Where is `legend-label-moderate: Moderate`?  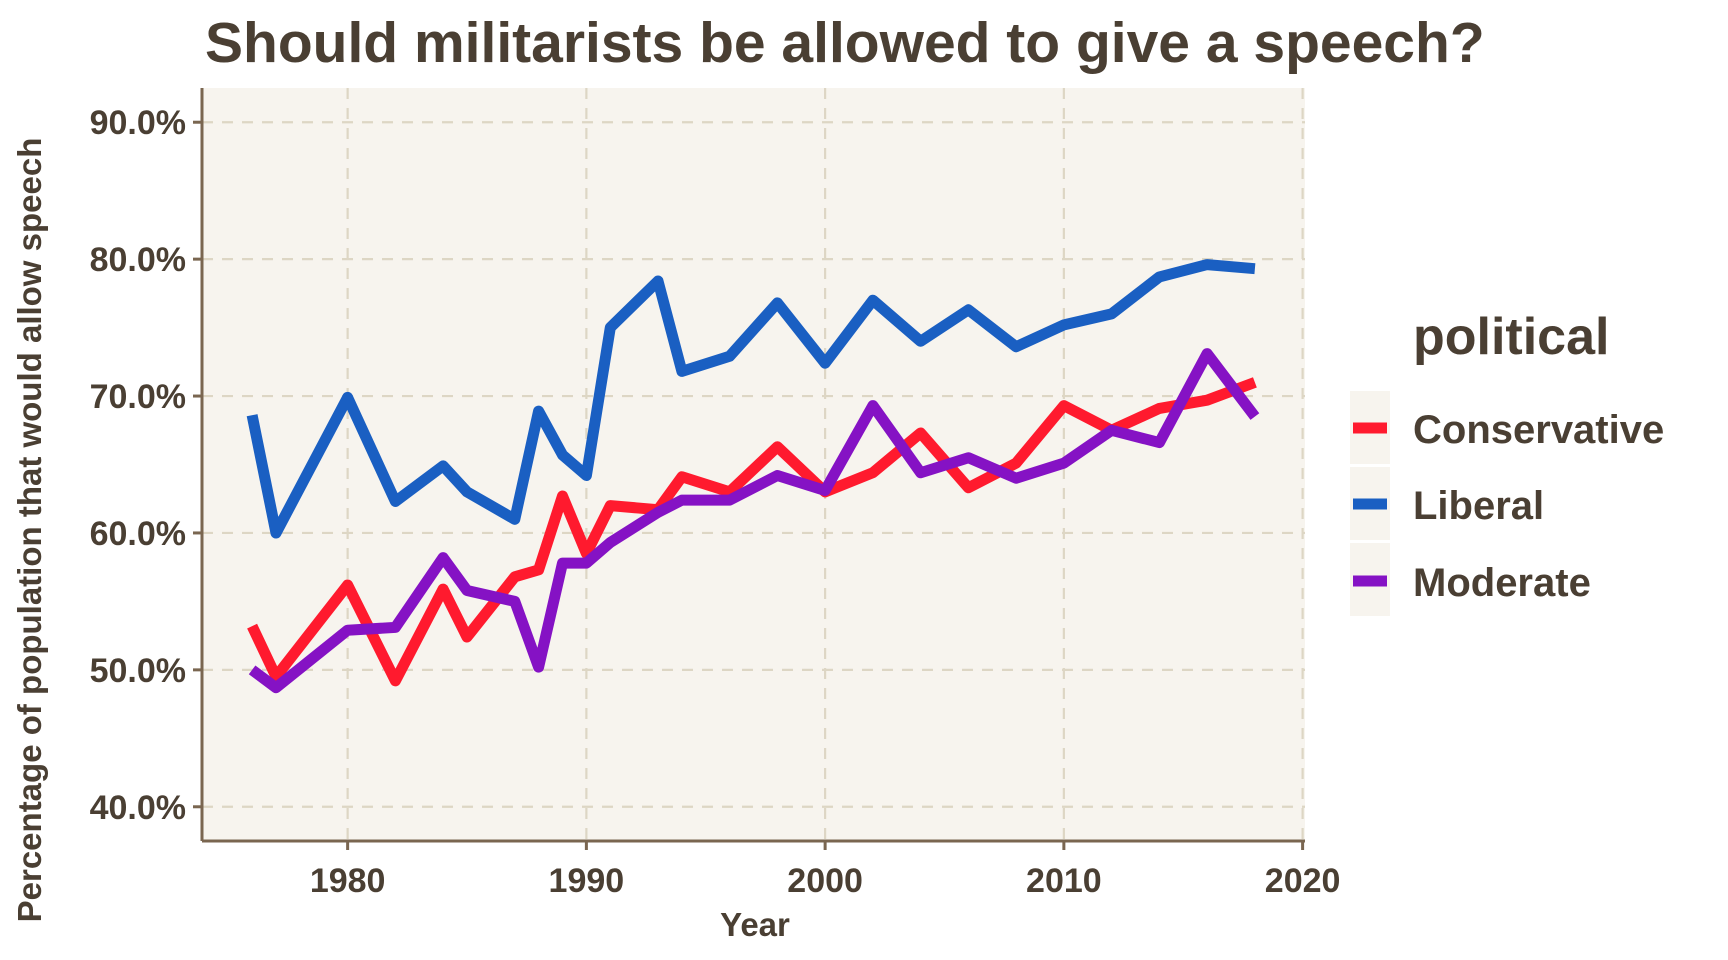
legend-label-moderate: Moderate is located at coordinates (1502, 583).